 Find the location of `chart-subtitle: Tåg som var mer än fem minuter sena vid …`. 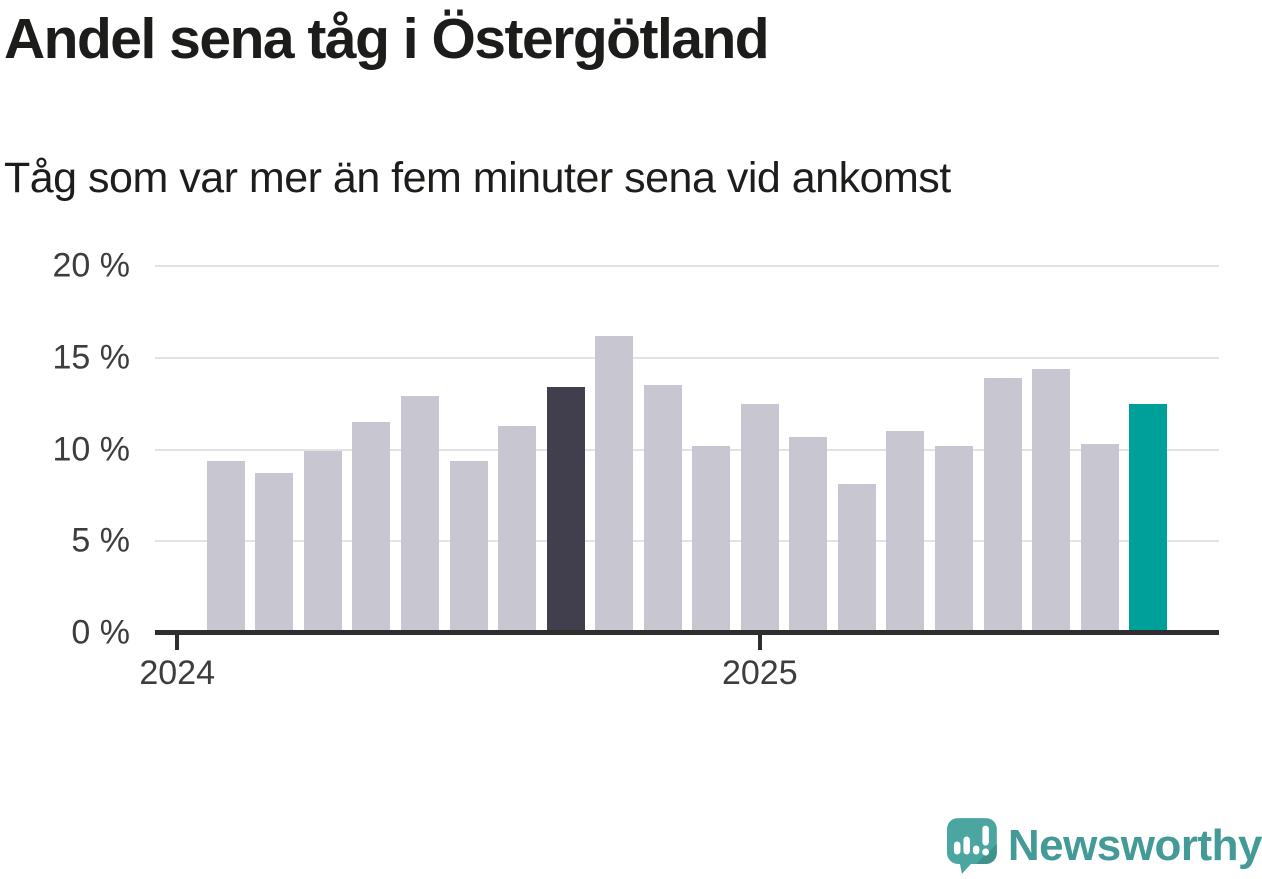

chart-subtitle: Tåg som var mer än fem minuter sena vid … is located at coordinates (477, 178).